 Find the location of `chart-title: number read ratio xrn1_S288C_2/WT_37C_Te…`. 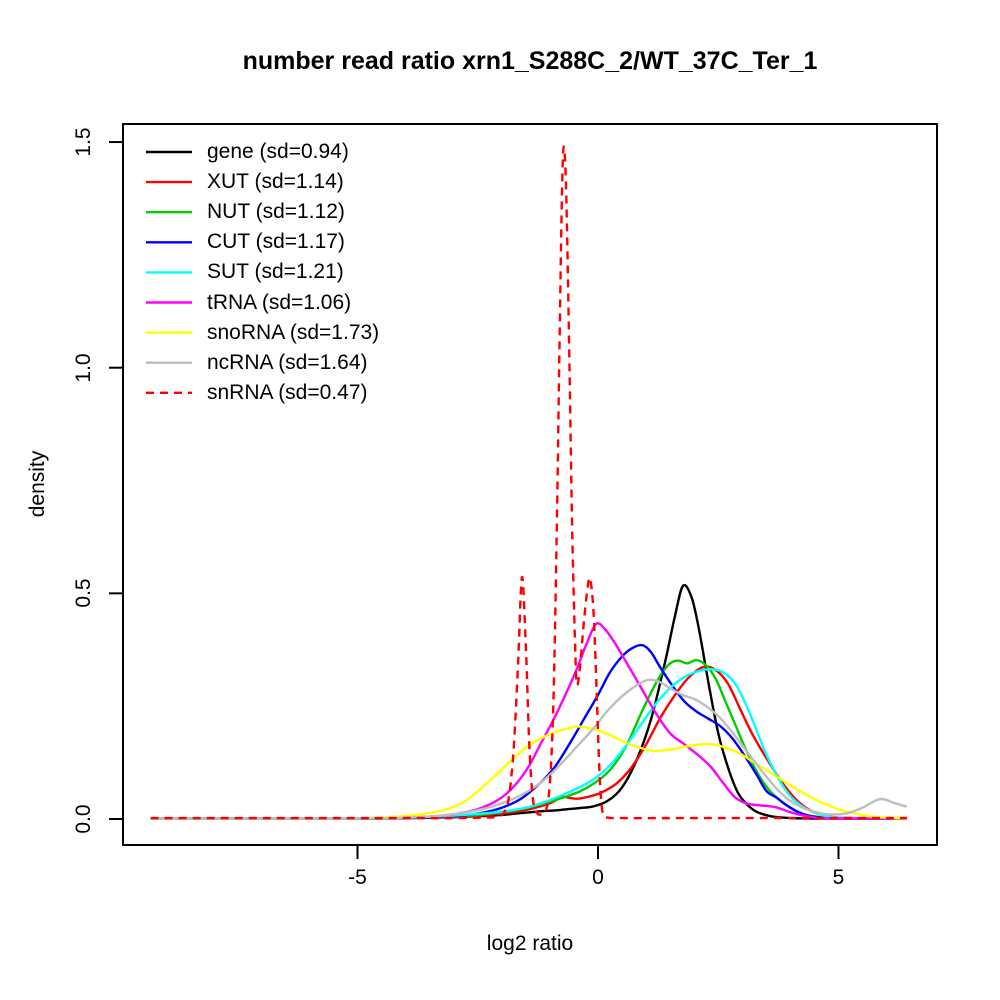

chart-title: number read ratio xrn1_S288C_2/WT_37C_Te… is located at coordinates (530, 61).